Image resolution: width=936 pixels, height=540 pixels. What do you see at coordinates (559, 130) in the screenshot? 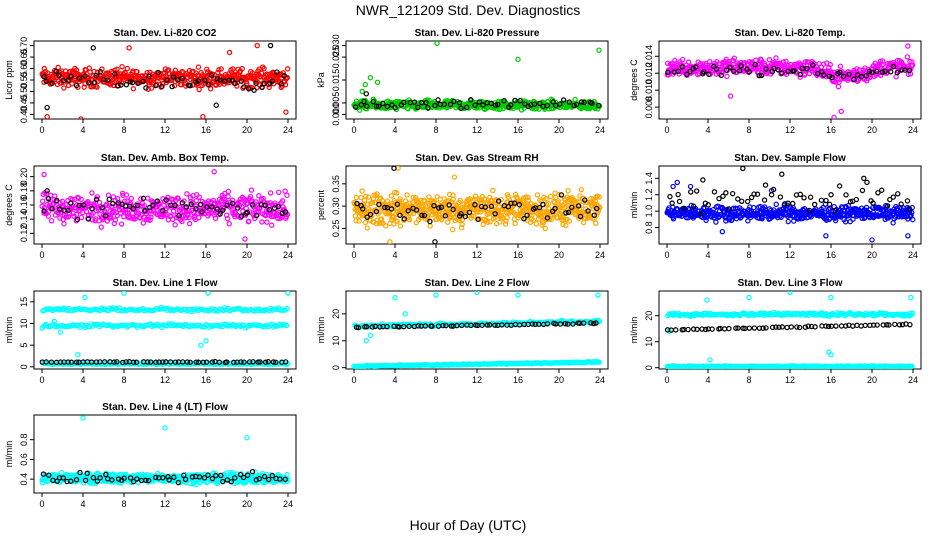
I see `x-tick-label: 20` at bounding box center [559, 130].